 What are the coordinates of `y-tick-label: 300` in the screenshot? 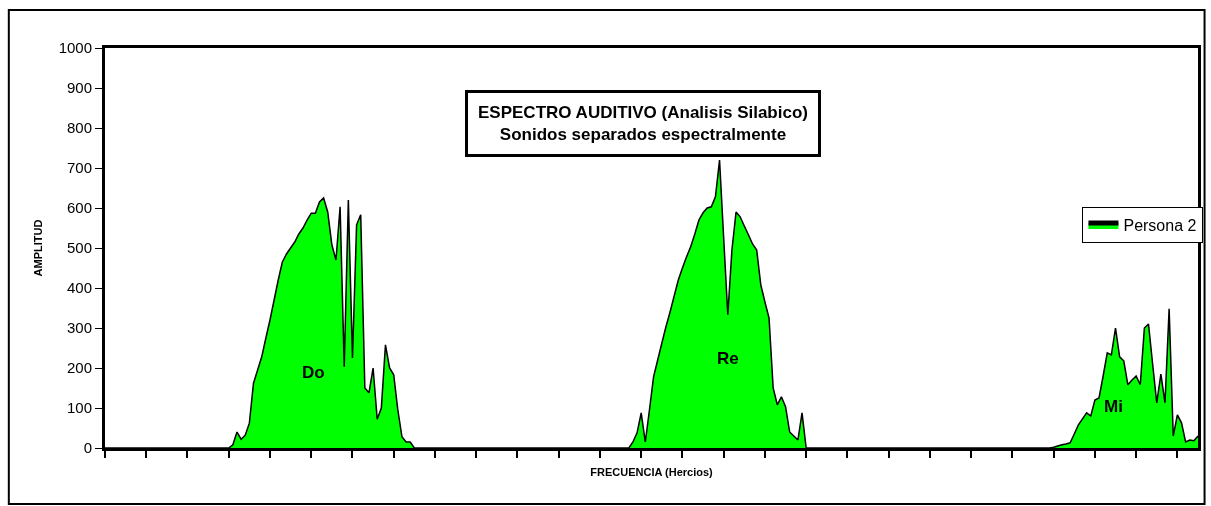 It's located at (79, 328).